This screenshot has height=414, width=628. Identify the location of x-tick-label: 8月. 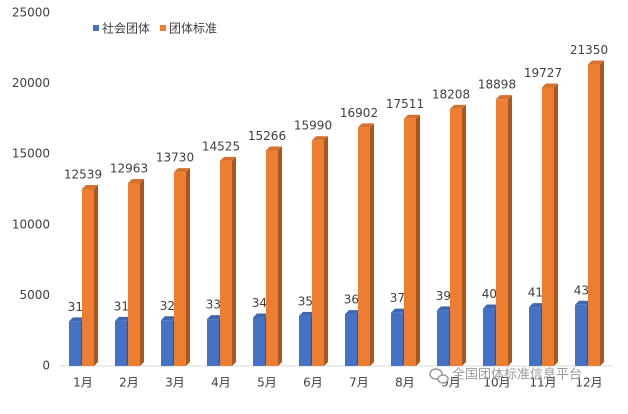
(405, 383).